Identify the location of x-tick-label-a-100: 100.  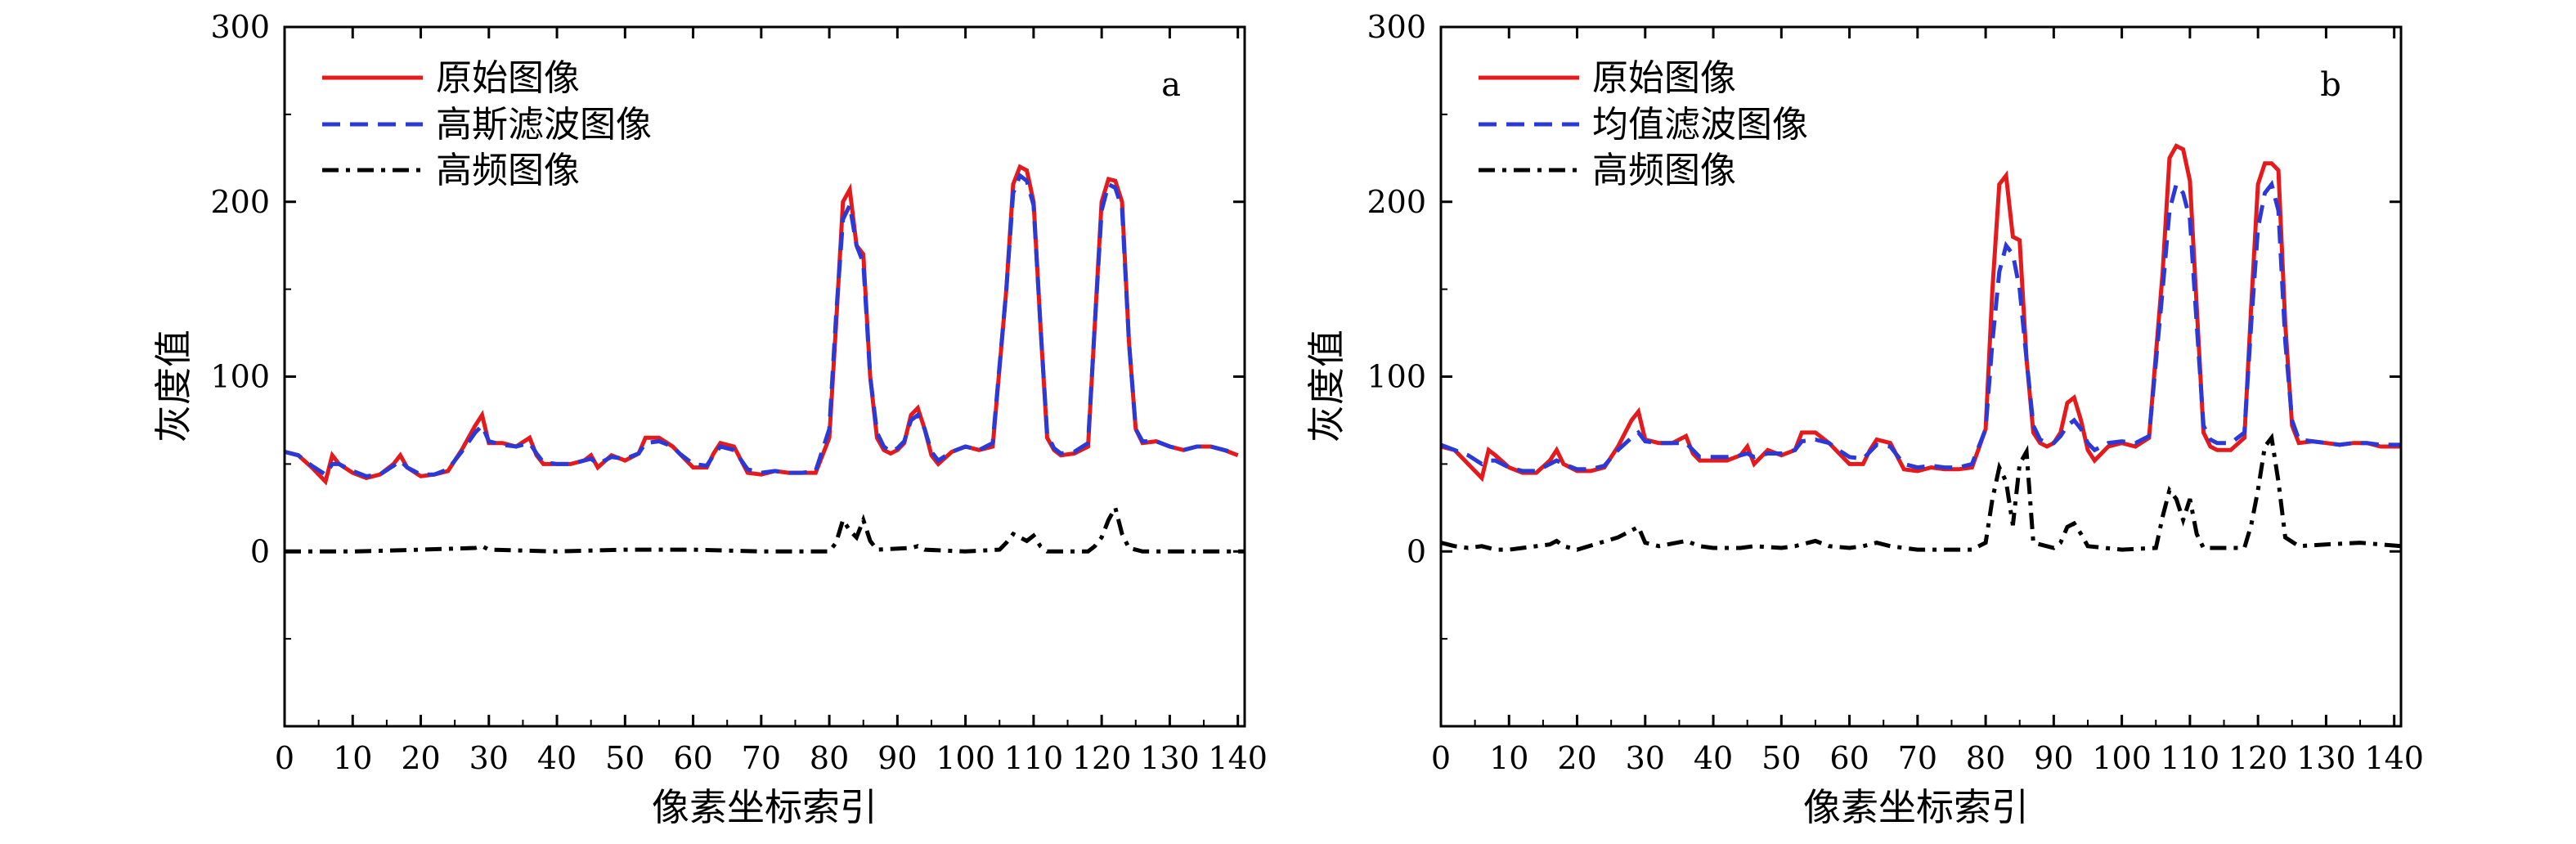
(966, 758).